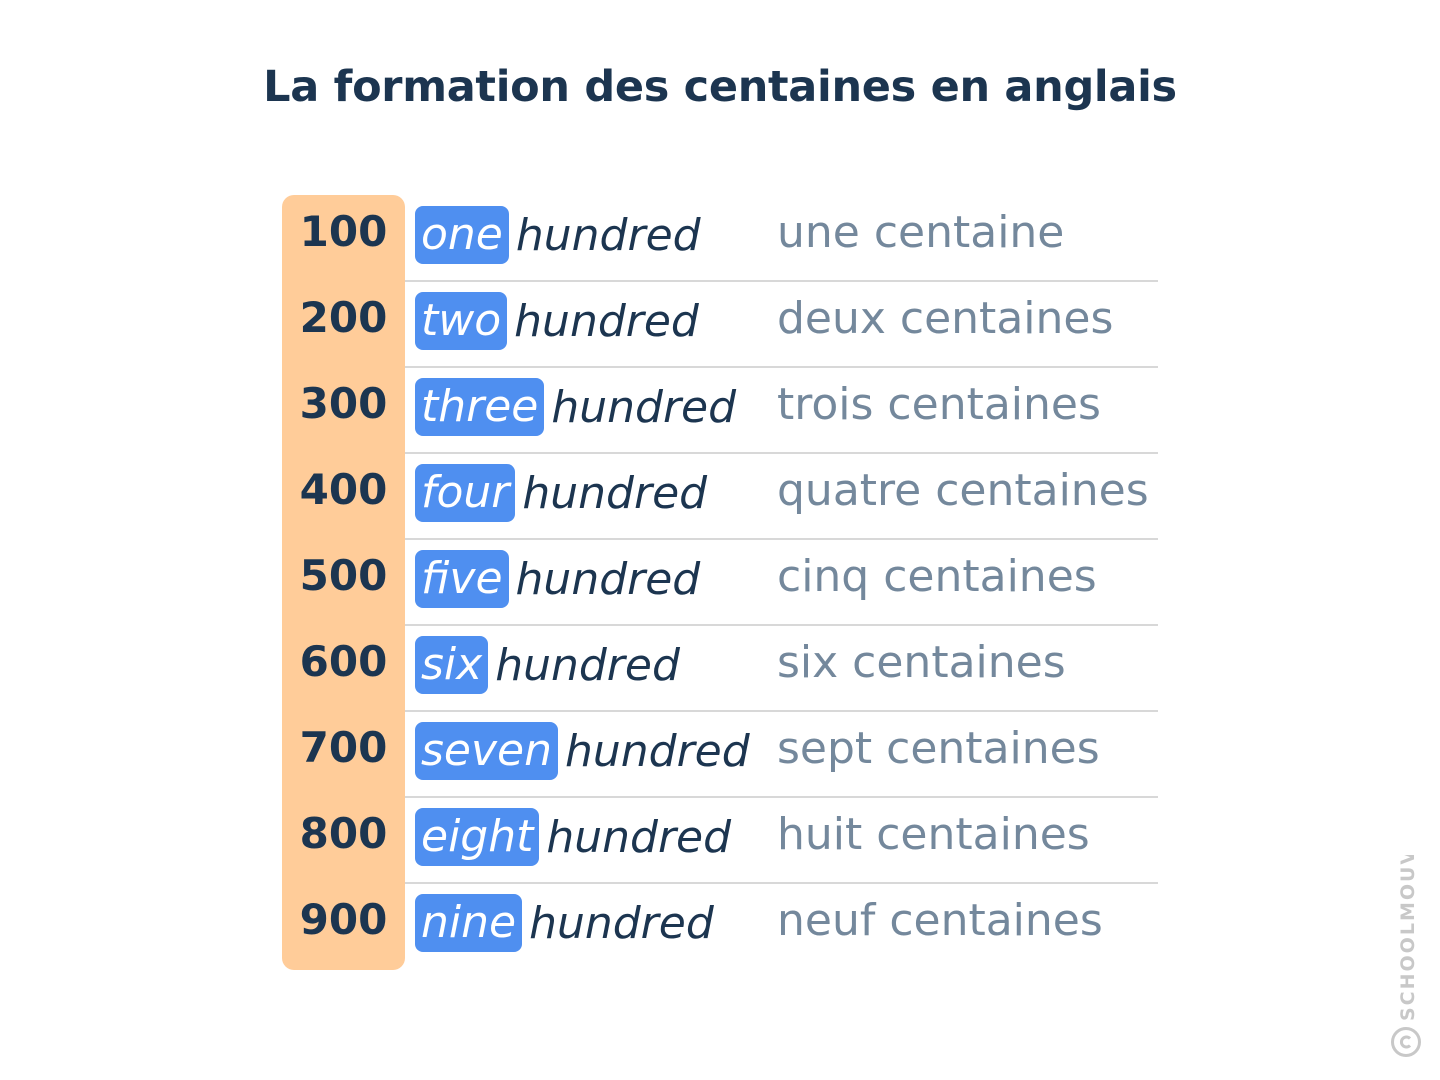  I want to click on table-row: 300 three hundred trois centaines, so click(720, 410).